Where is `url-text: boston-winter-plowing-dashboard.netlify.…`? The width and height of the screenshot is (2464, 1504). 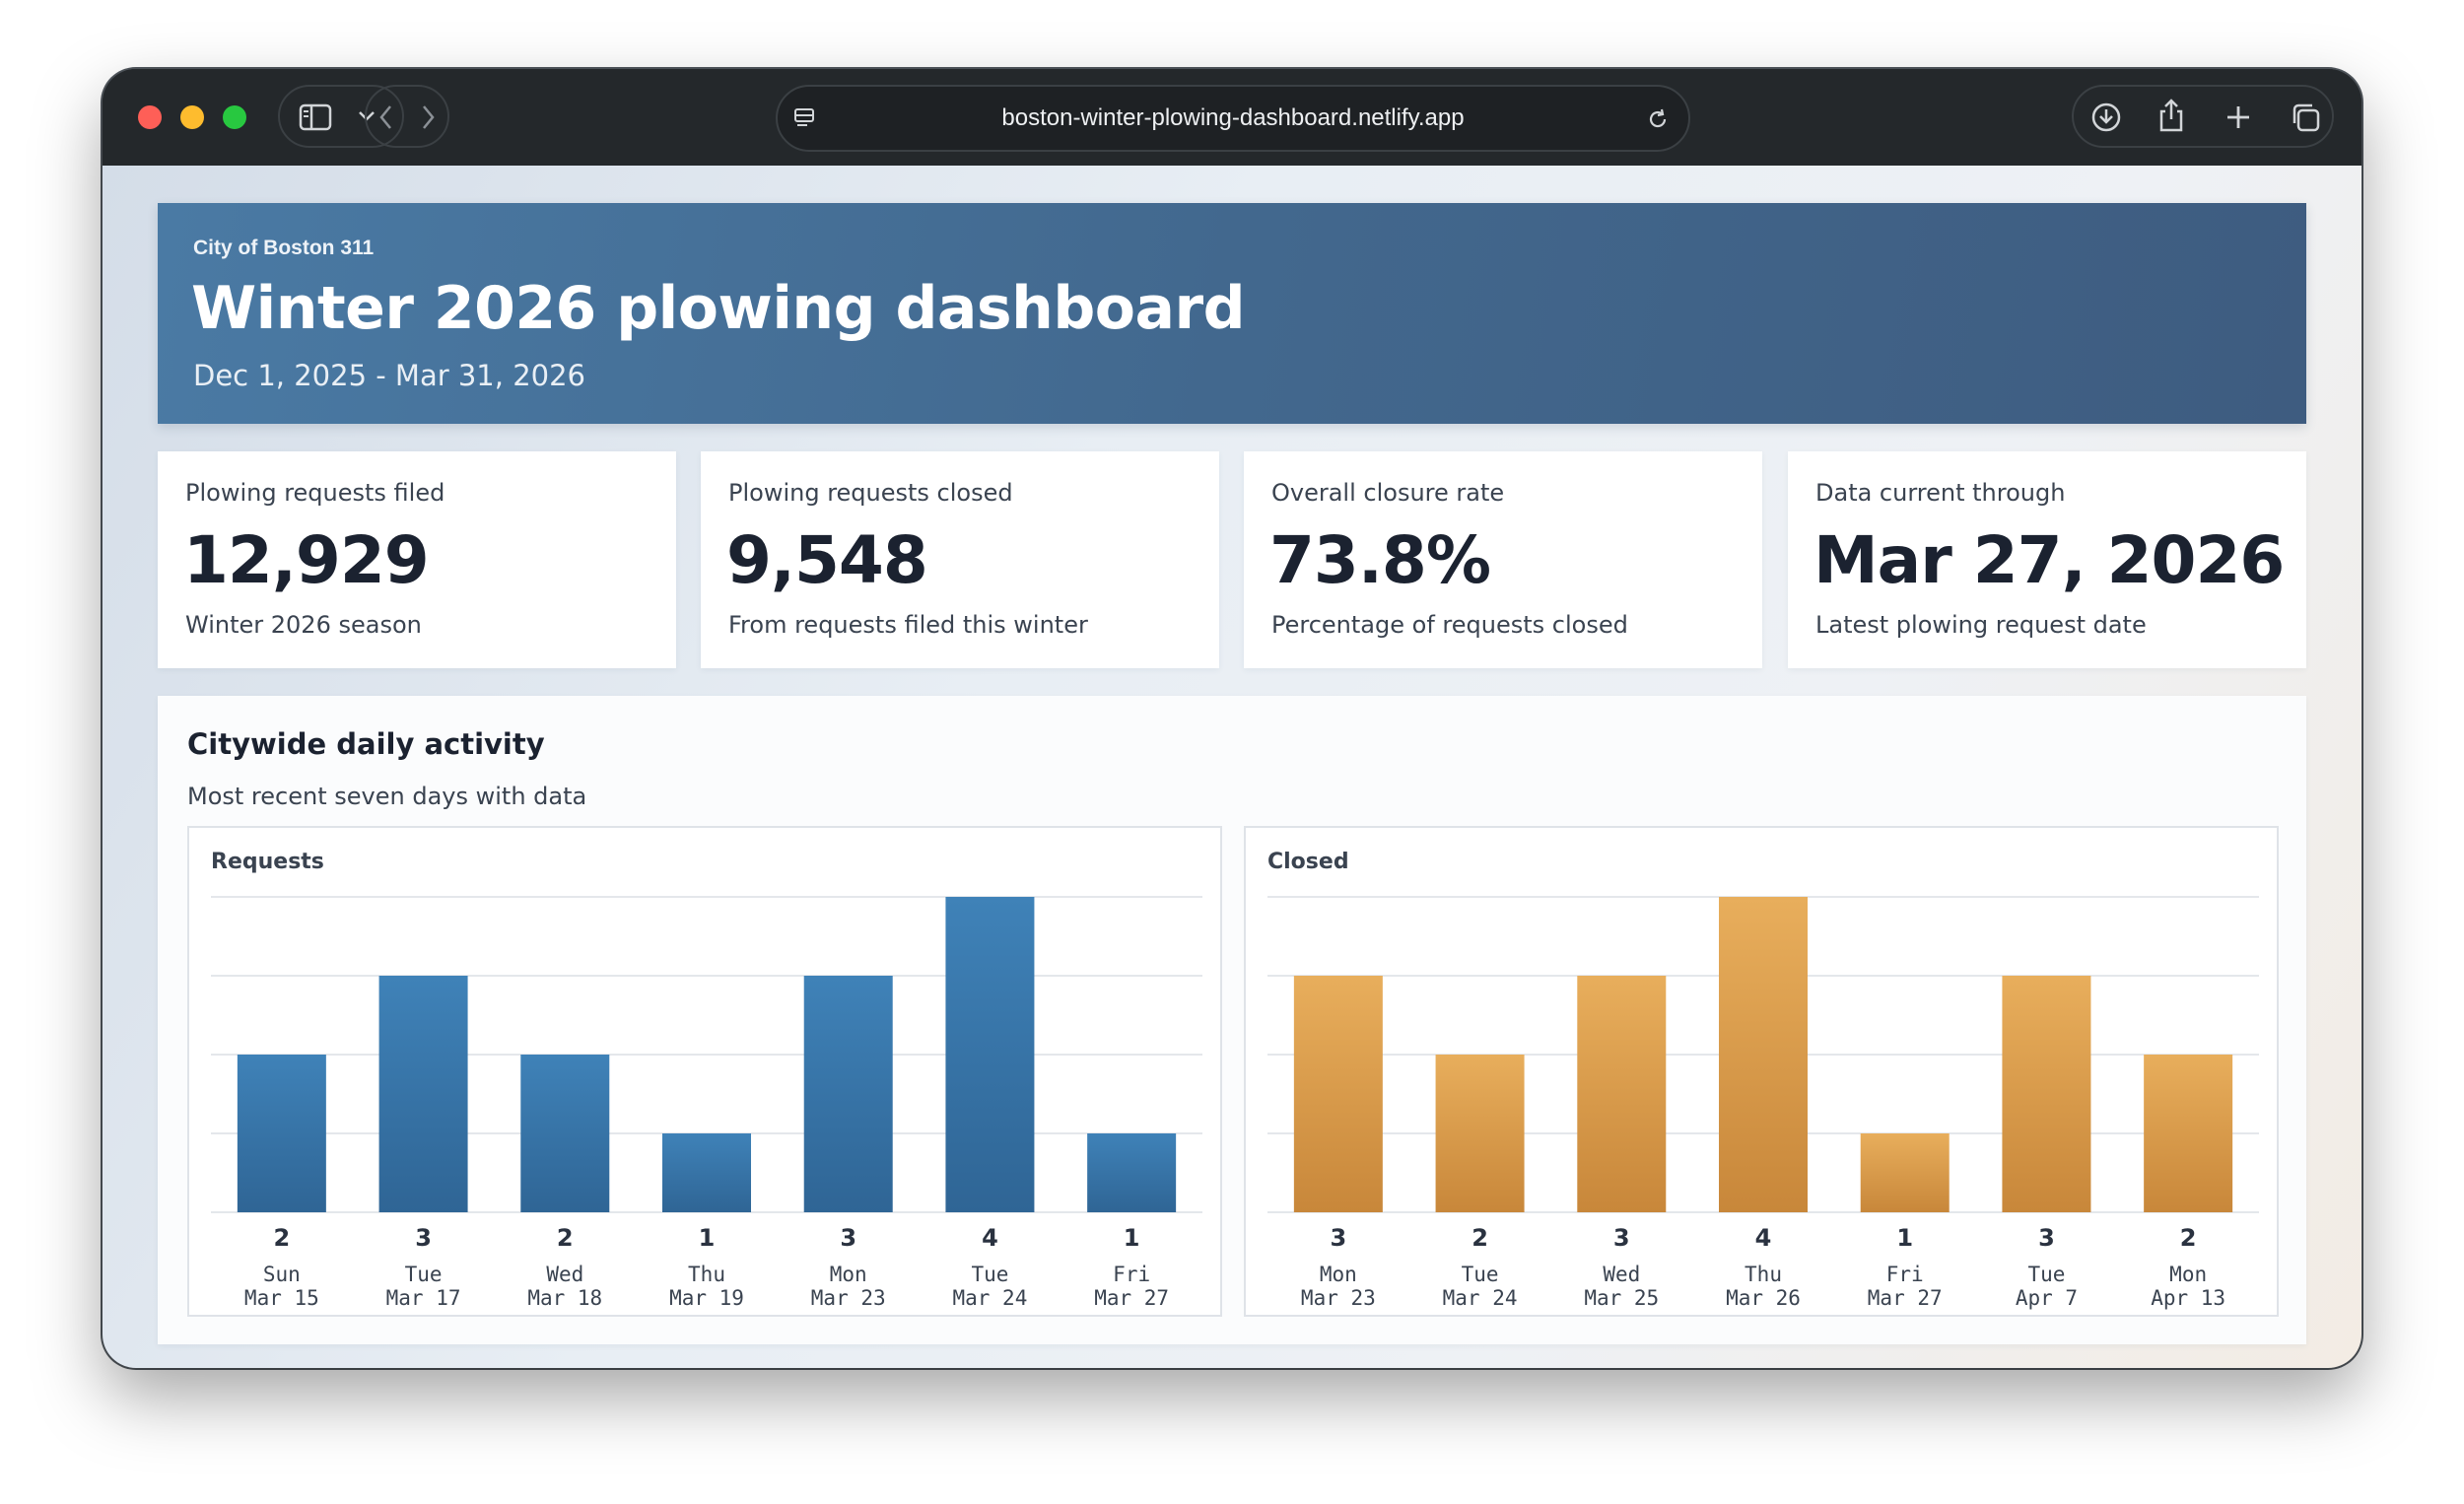
url-text: boston-winter-plowing-dashboard.netlify.… is located at coordinates (1233, 117).